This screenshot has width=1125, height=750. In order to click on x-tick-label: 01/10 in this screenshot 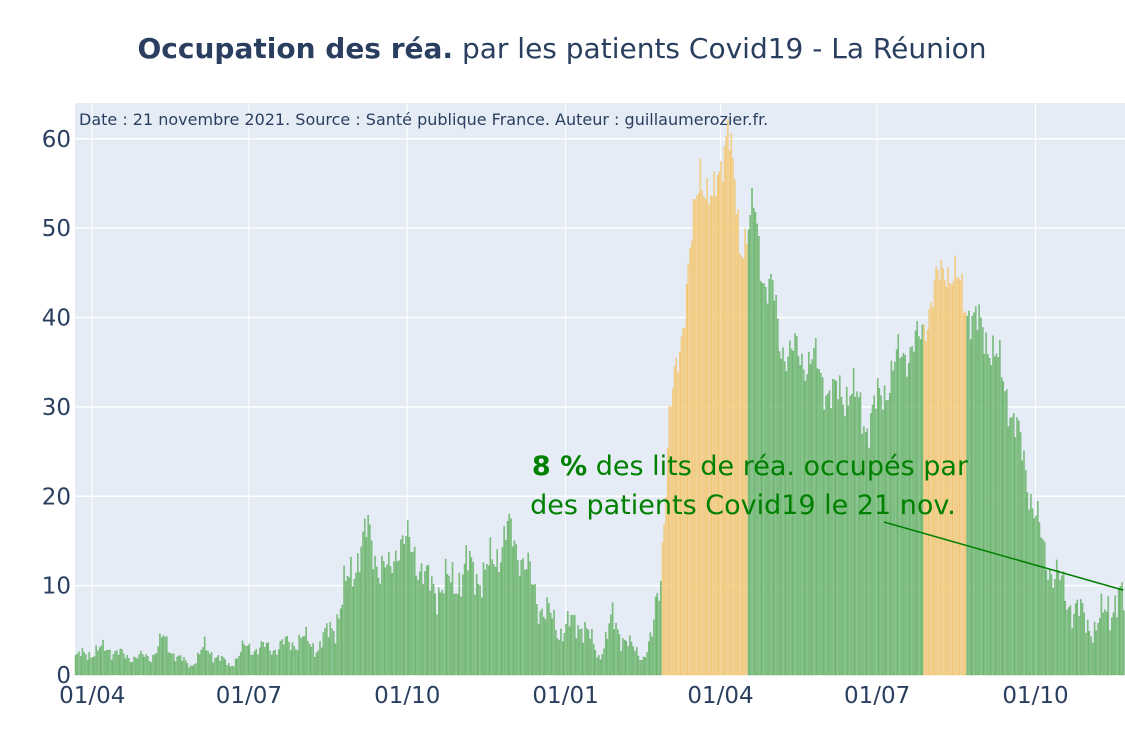, I will do `click(407, 696)`.